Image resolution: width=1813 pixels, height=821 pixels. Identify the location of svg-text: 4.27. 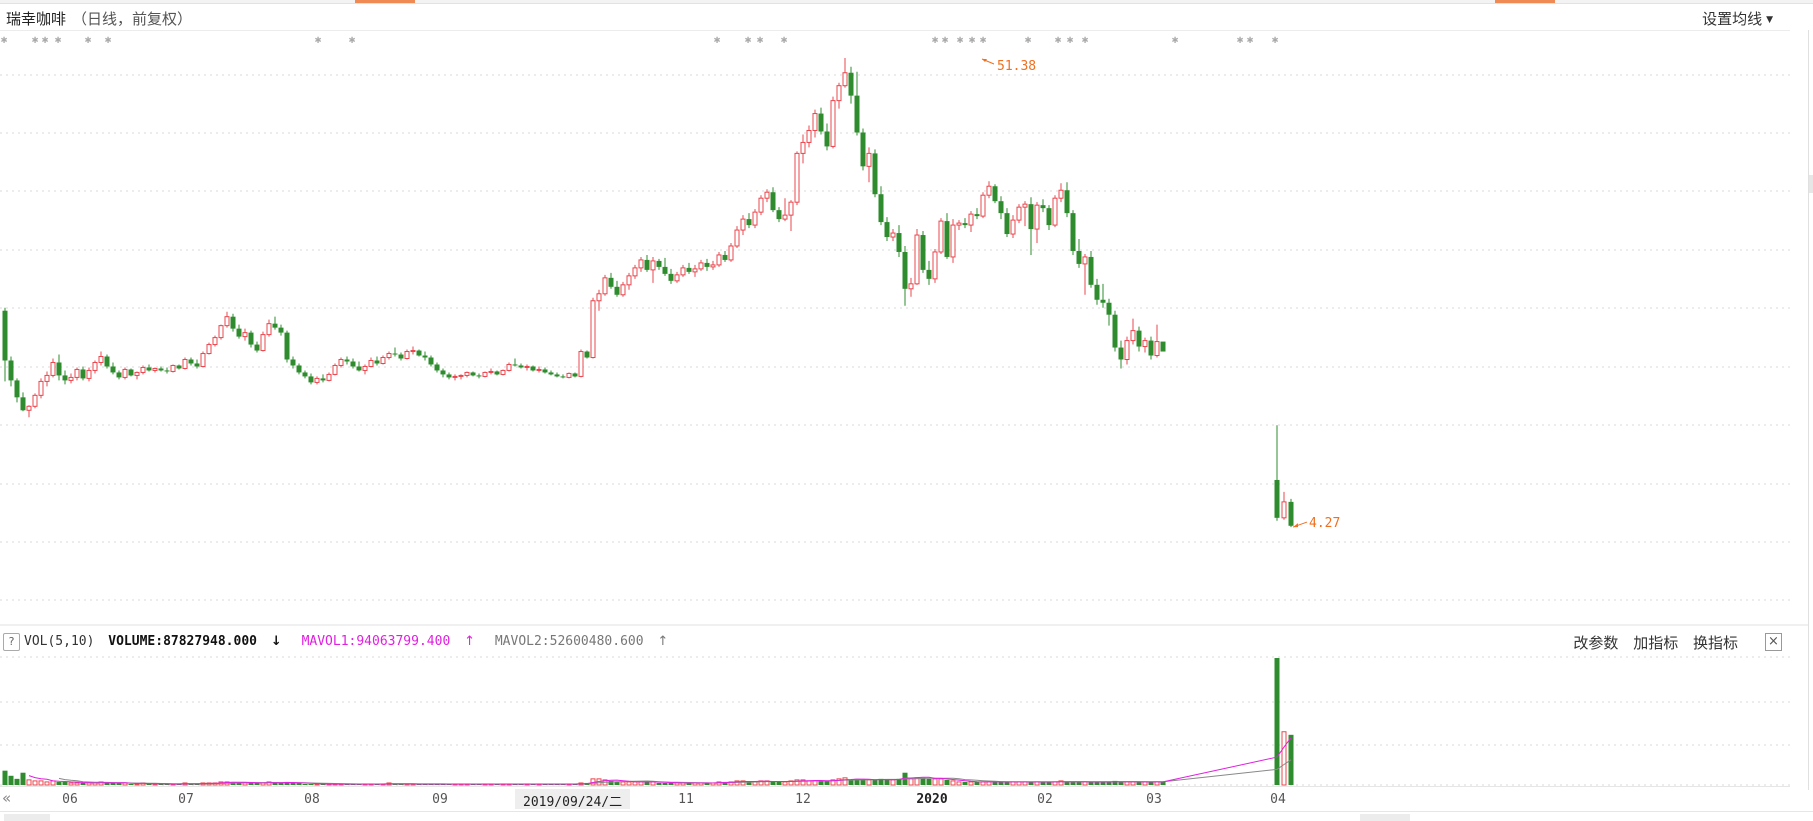
(1324, 523).